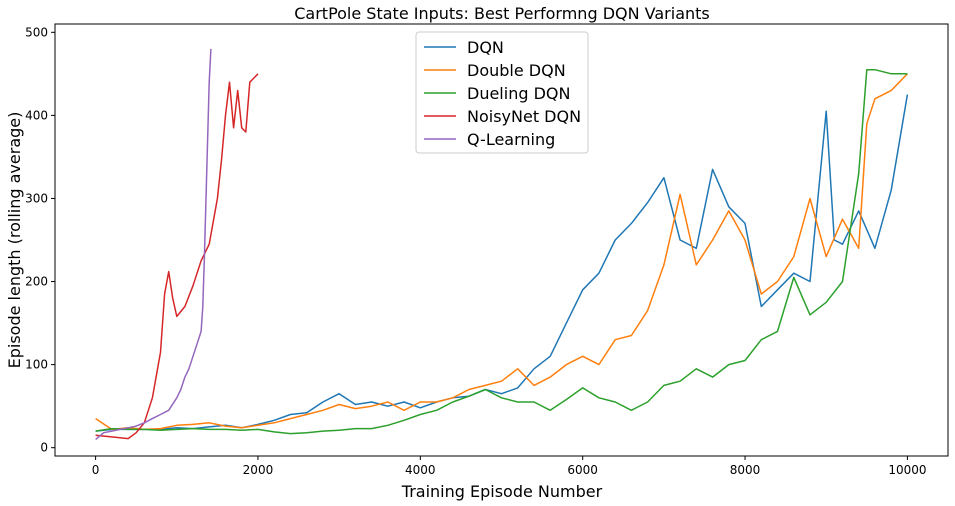 The image size is (955, 506). What do you see at coordinates (516, 70) in the screenshot?
I see `legend-label: Double DQN` at bounding box center [516, 70].